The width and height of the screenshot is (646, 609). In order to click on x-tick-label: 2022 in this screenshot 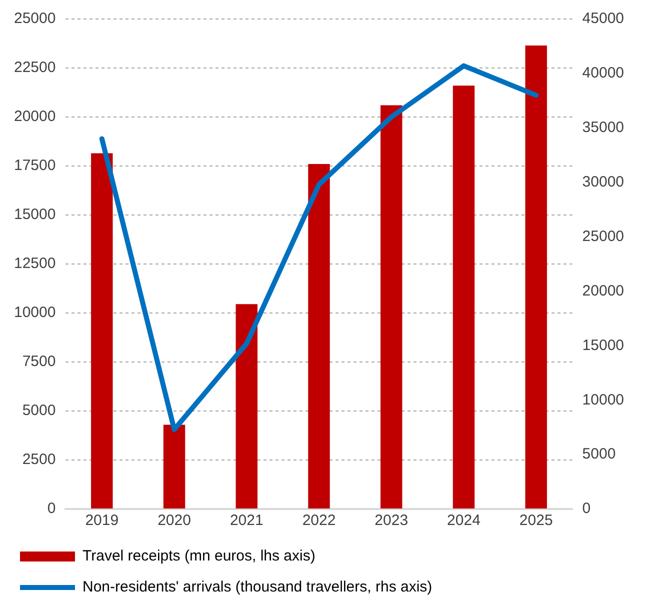, I will do `click(319, 521)`.